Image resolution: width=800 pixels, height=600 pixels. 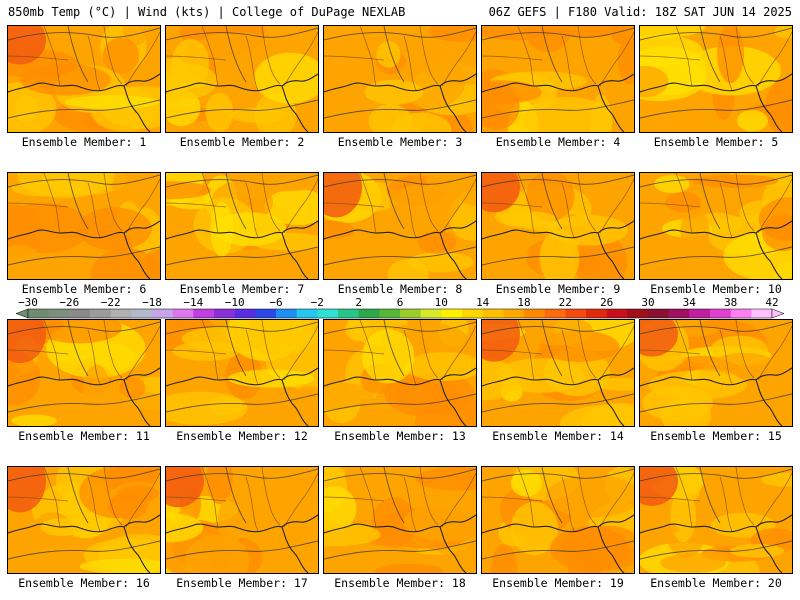 What do you see at coordinates (276, 302) in the screenshot?
I see `colorbar-tick-label: −6` at bounding box center [276, 302].